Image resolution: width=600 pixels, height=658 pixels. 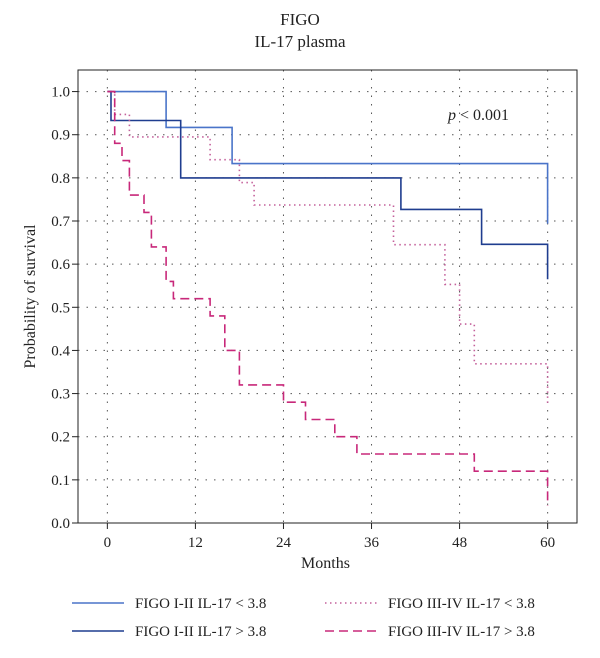 I want to click on legend-label-2: FIGO I-II IL-17 > 3.8, so click(x=200, y=632).